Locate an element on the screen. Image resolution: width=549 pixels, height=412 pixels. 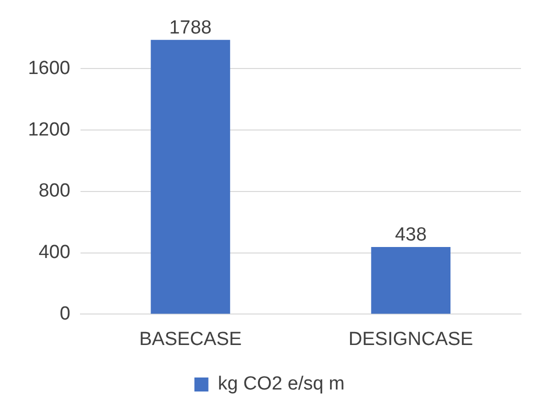
y-tick-label: 1200 is located at coordinates (49, 129).